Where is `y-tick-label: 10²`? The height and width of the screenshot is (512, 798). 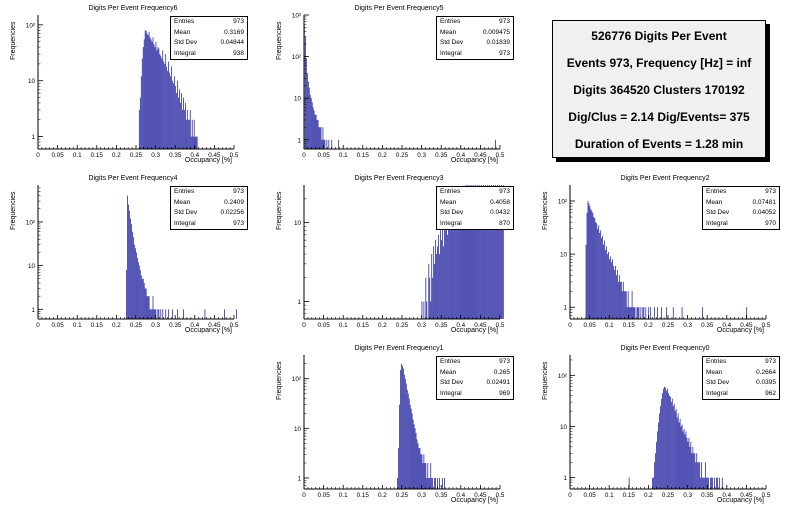
y-tick-label: 10² is located at coordinates (562, 201).